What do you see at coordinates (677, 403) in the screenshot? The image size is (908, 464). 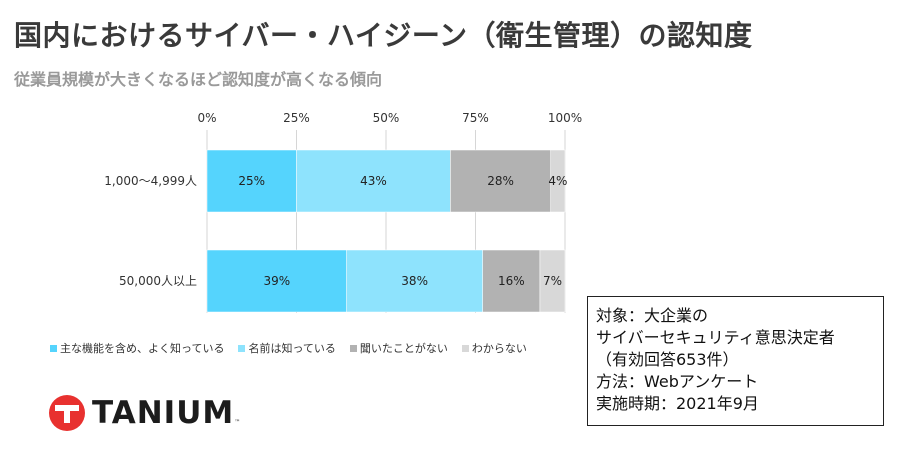 I see `note-line: 実施時期：2021年9月` at bounding box center [677, 403].